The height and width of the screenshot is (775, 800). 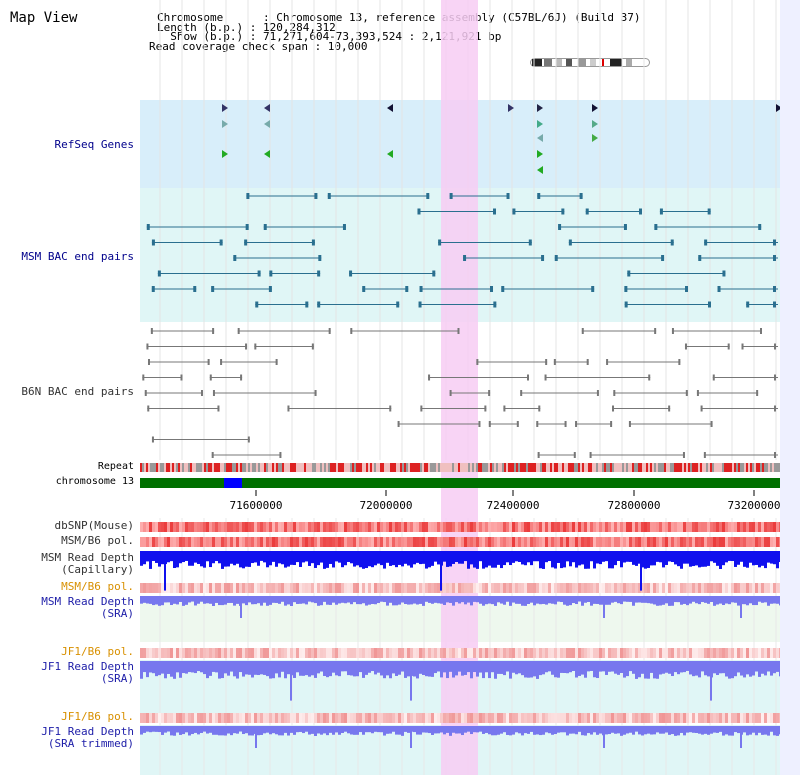 What do you see at coordinates (87, 731) in the screenshot?
I see `track-label-jf1-depth-trimmed: JF1 Read Depth` at bounding box center [87, 731].